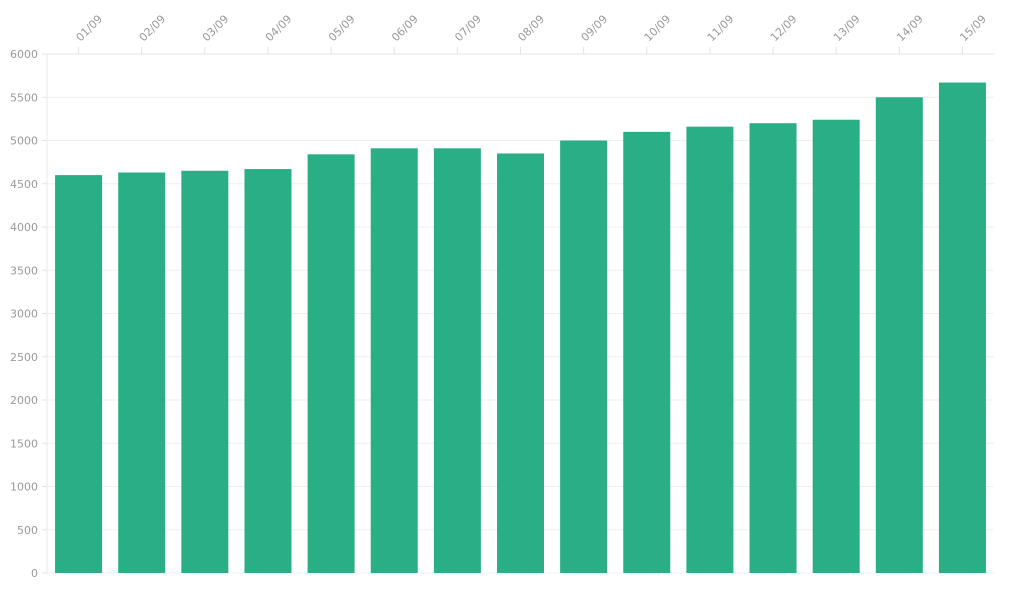 The height and width of the screenshot is (595, 1024). I want to click on y-tick-label: 3000, so click(24, 314).